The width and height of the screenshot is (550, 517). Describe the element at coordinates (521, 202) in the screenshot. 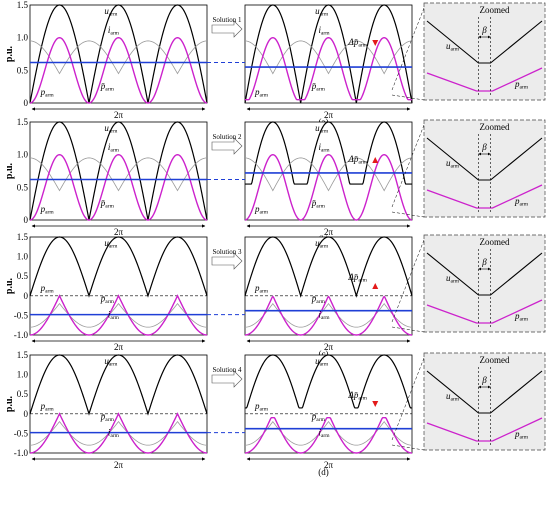

I see `zoom-p-label: parm` at that location.